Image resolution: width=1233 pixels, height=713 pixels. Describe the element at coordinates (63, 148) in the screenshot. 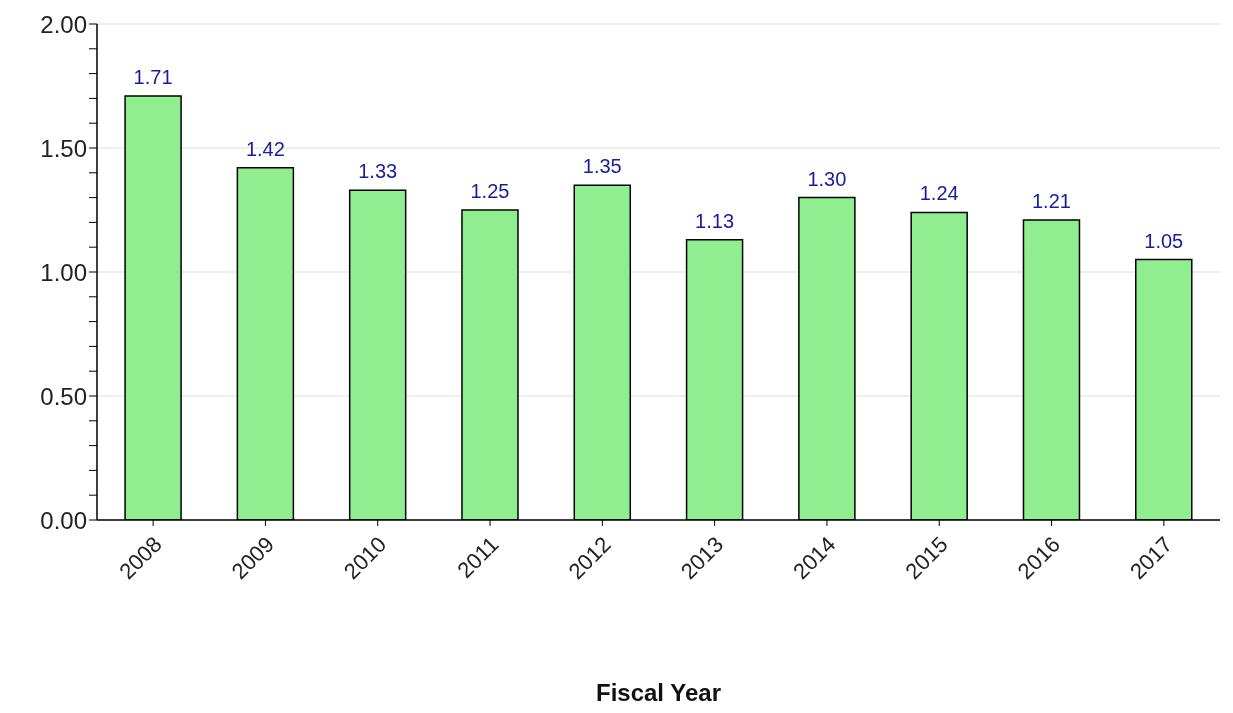

I see `y-tick-label: 1.50` at that location.